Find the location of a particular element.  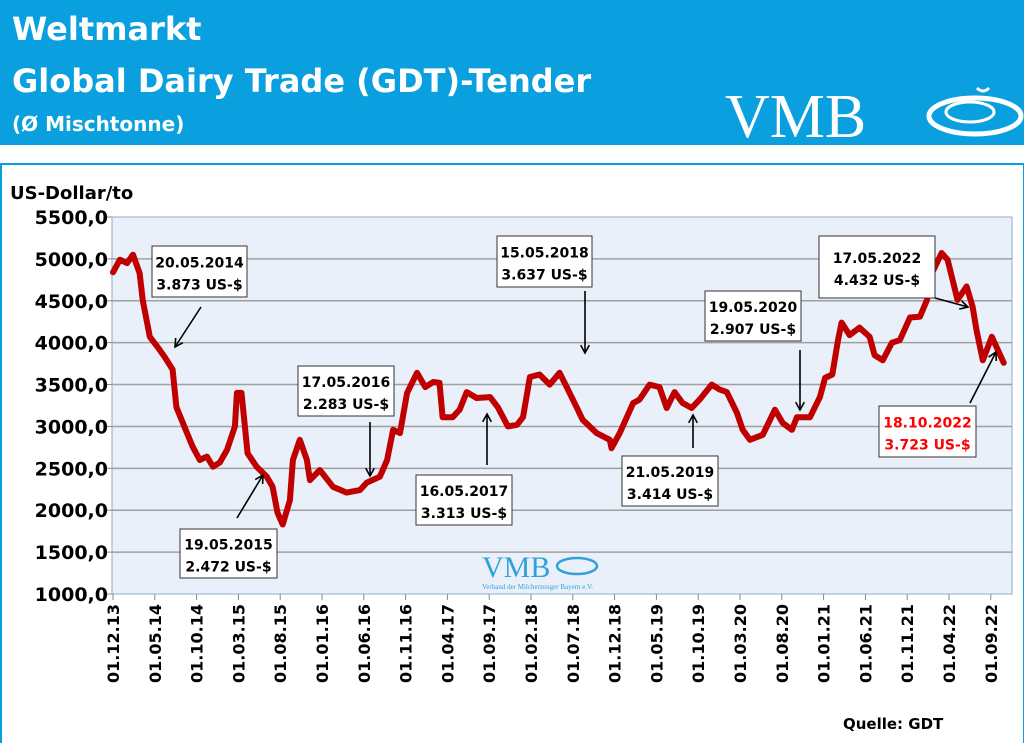

y-tick-label: 5000,0 is located at coordinates (71, 260).